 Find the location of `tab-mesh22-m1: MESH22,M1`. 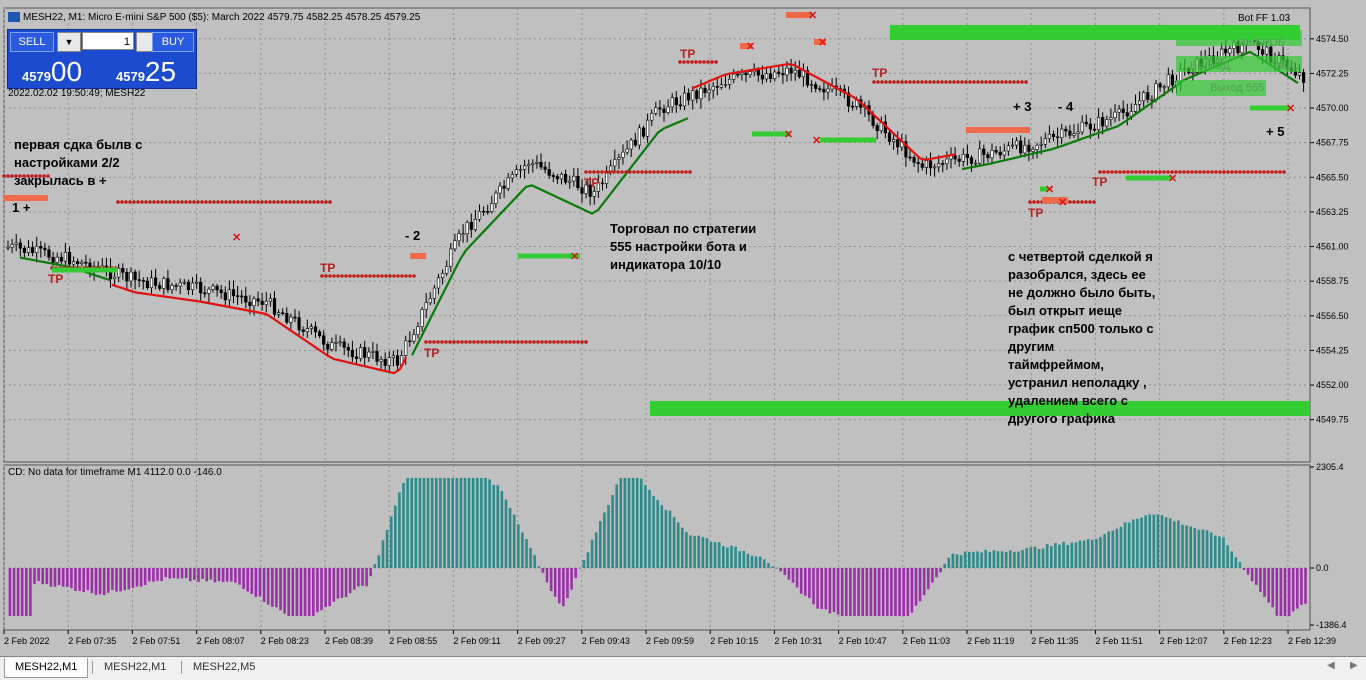

tab-mesh22-m1: MESH22,M1 is located at coordinates (135, 667).